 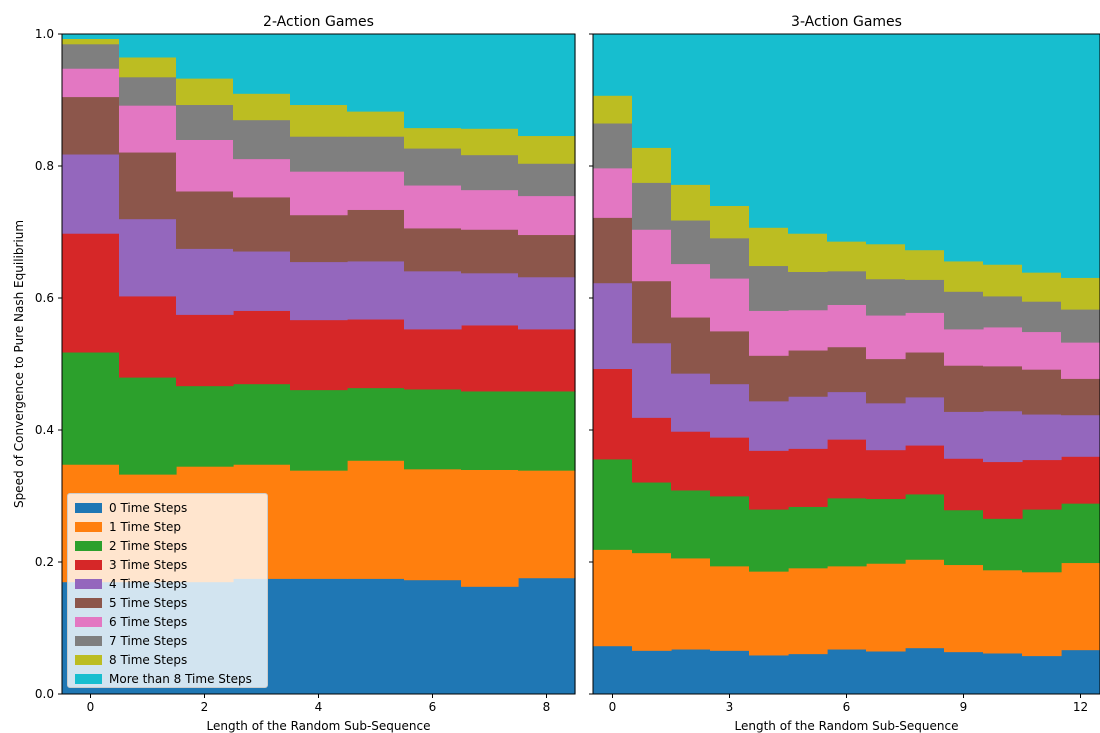 I want to click on legend-item: 3 Time Steps, so click(x=171, y=564).